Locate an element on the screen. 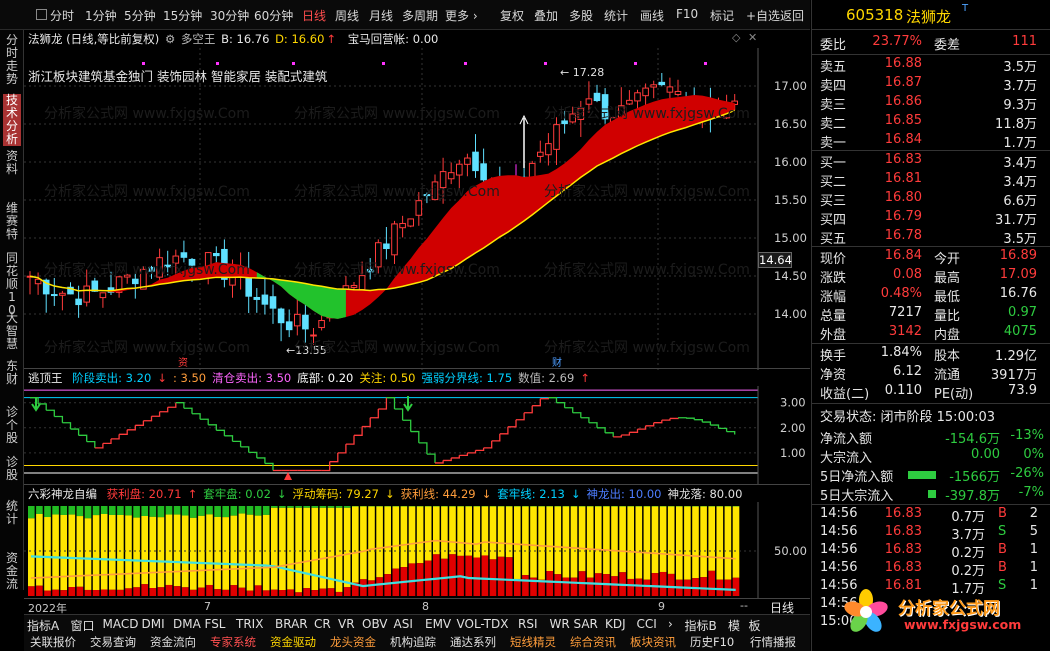 Image resolution: width=1050 pixels, height=651 pixels. ind2-name: 六彩神龙自编 is located at coordinates (62, 494).